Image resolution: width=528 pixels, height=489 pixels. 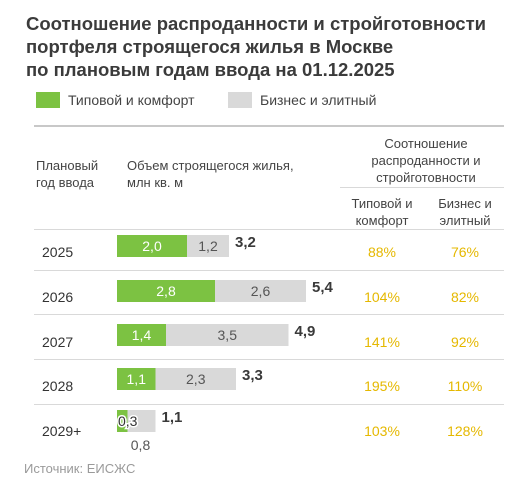 What do you see at coordinates (382, 252) in the screenshot?
I see `ratio-typ-2025: 88%` at bounding box center [382, 252].